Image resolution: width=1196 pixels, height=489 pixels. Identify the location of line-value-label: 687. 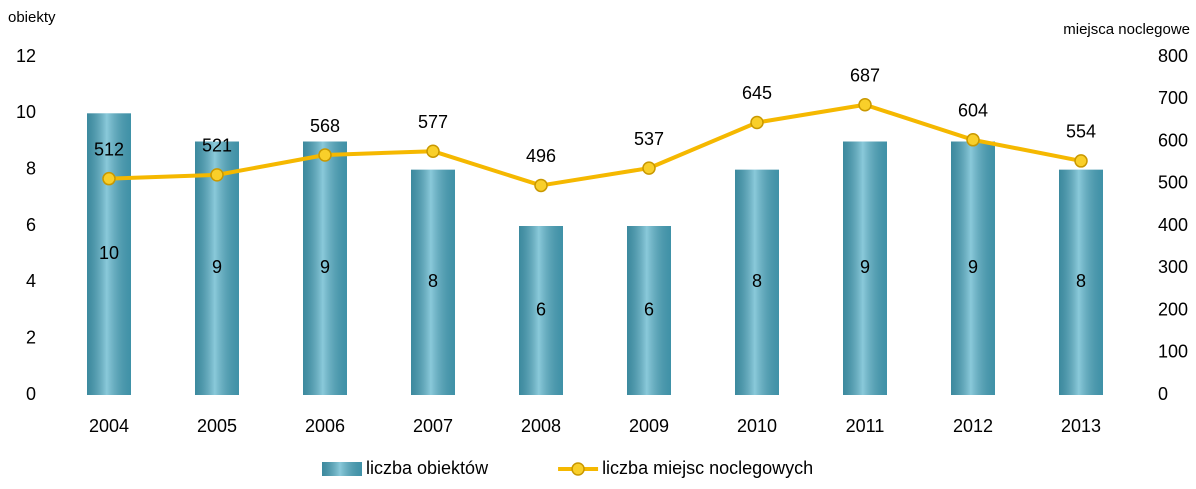
(865, 75).